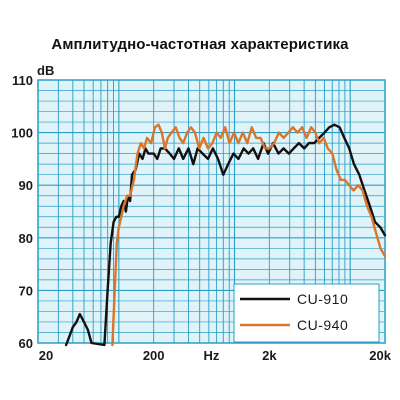 This screenshot has height=400, width=400. I want to click on legend-label-cu-910: CU-910, so click(322, 299).